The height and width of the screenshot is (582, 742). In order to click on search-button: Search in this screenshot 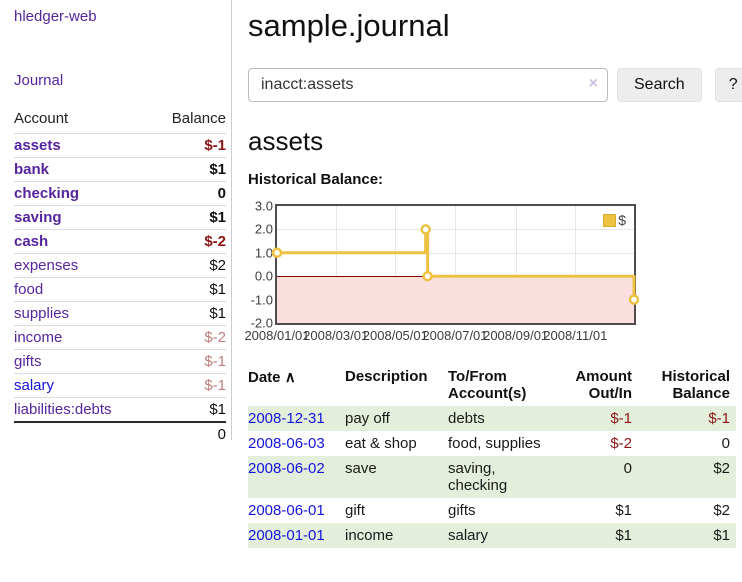, I will do `click(659, 85)`.